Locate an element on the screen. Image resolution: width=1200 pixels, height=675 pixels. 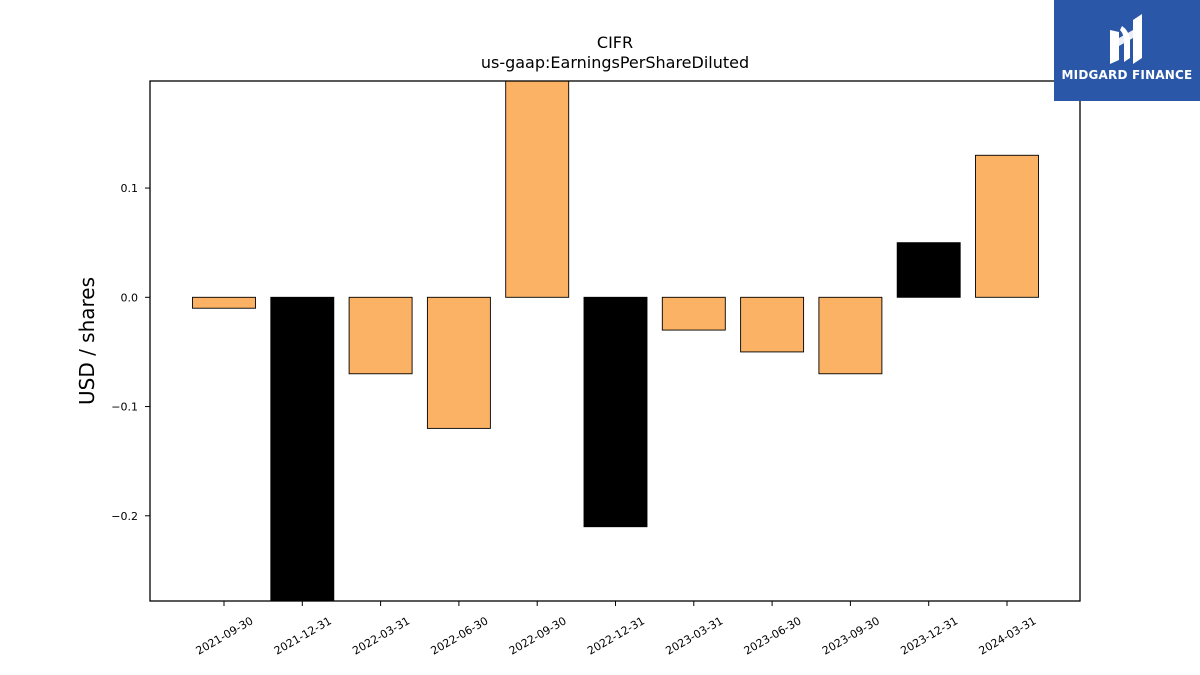
x-tick-label: 2023-06-30 is located at coordinates (773, 635).